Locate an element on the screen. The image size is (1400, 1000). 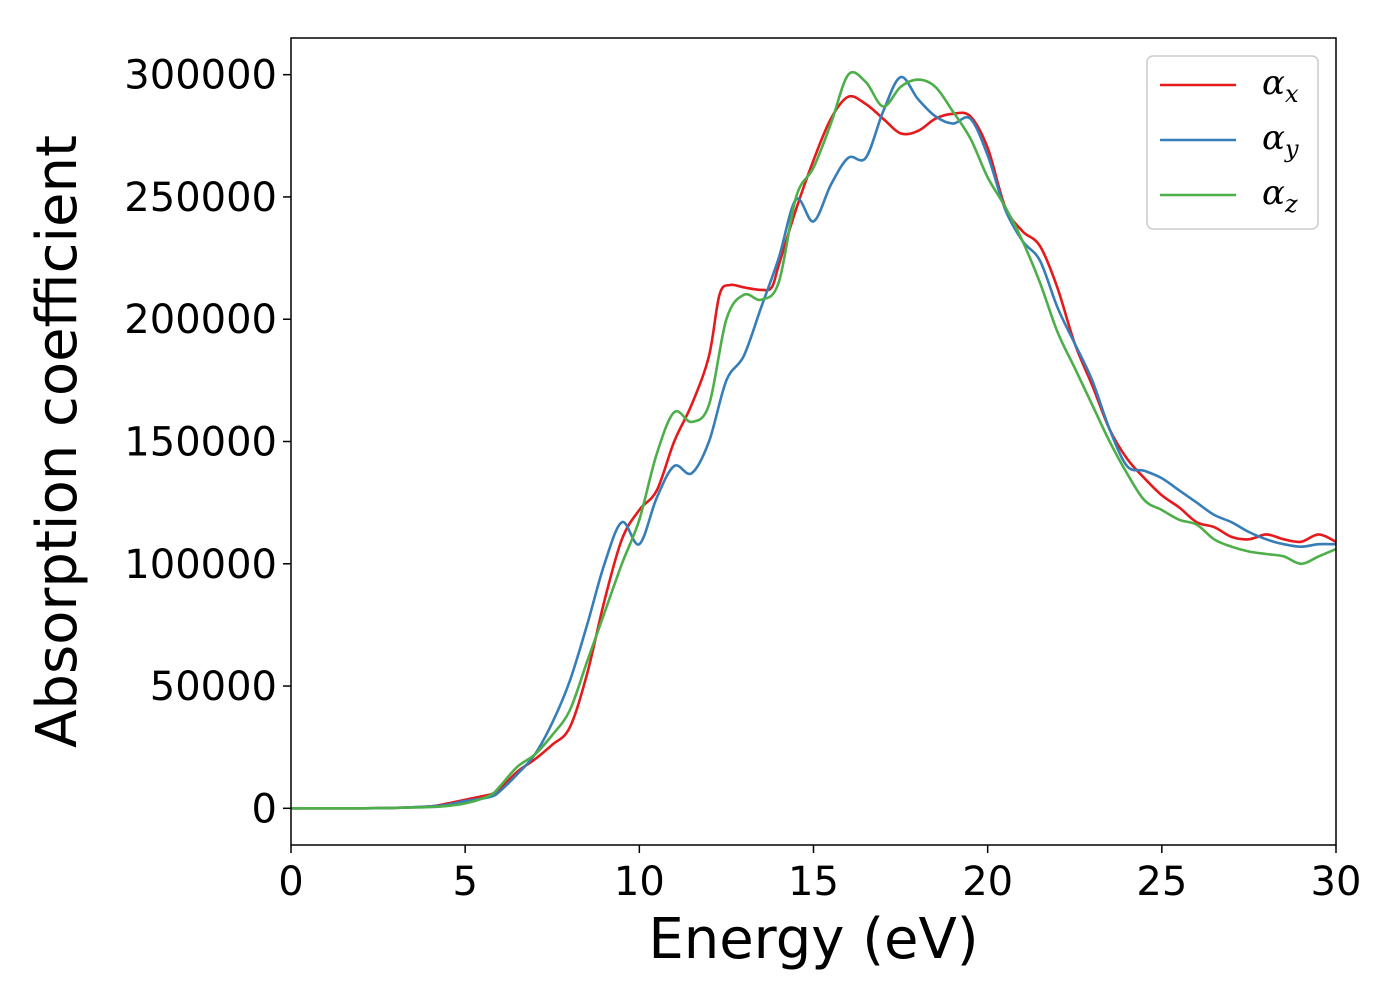
y-tick-label: 50000 is located at coordinates (213, 687).